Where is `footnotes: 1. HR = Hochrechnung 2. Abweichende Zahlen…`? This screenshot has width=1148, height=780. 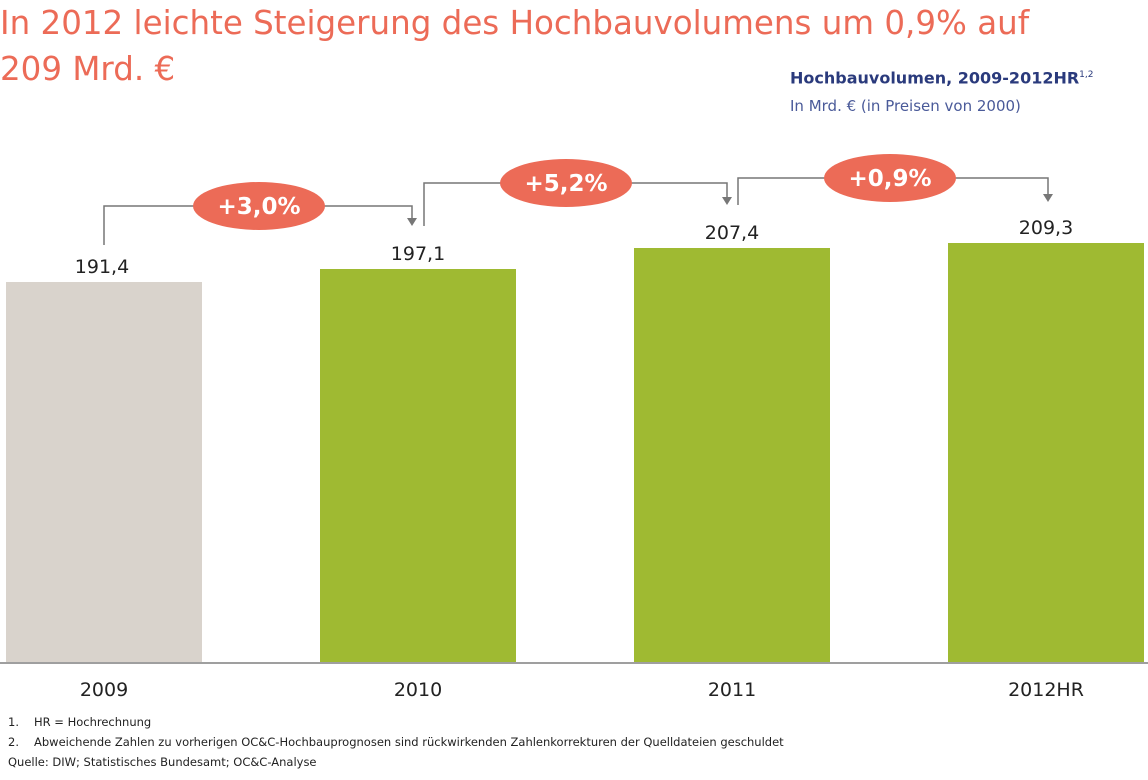
footnotes: 1. HR = Hochrechnung 2. Abweichende Zahlen… is located at coordinates (396, 742).